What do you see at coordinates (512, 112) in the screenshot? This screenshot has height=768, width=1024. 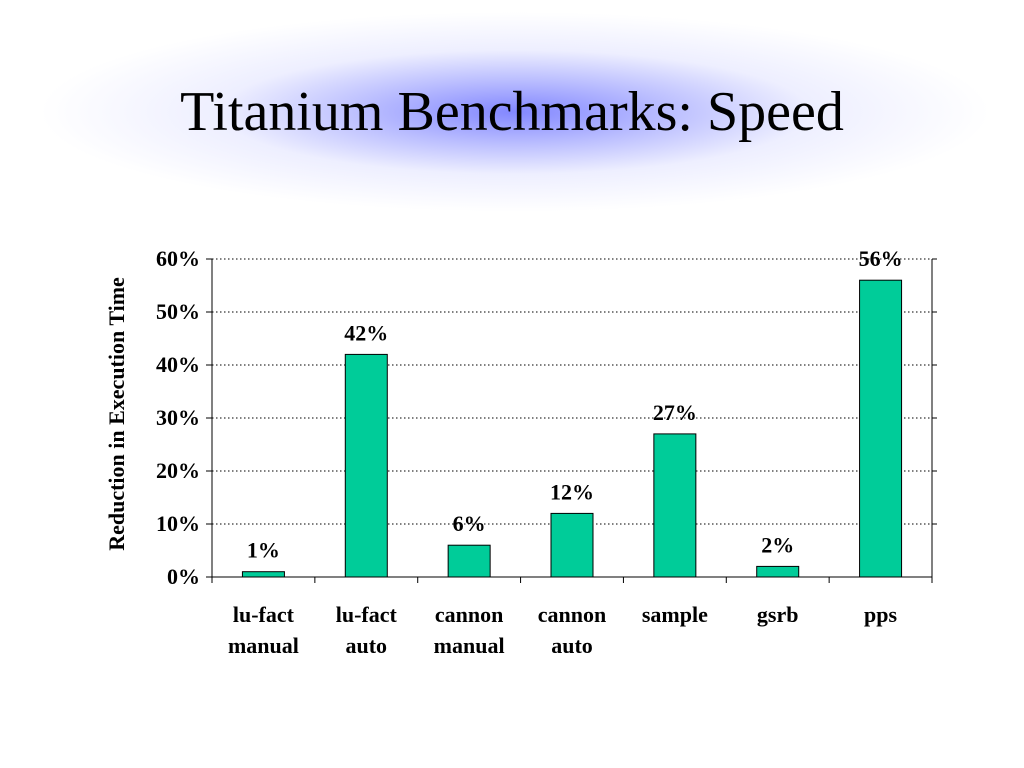 I see `slide-title: Titanium Benchmarks: Speed` at bounding box center [512, 112].